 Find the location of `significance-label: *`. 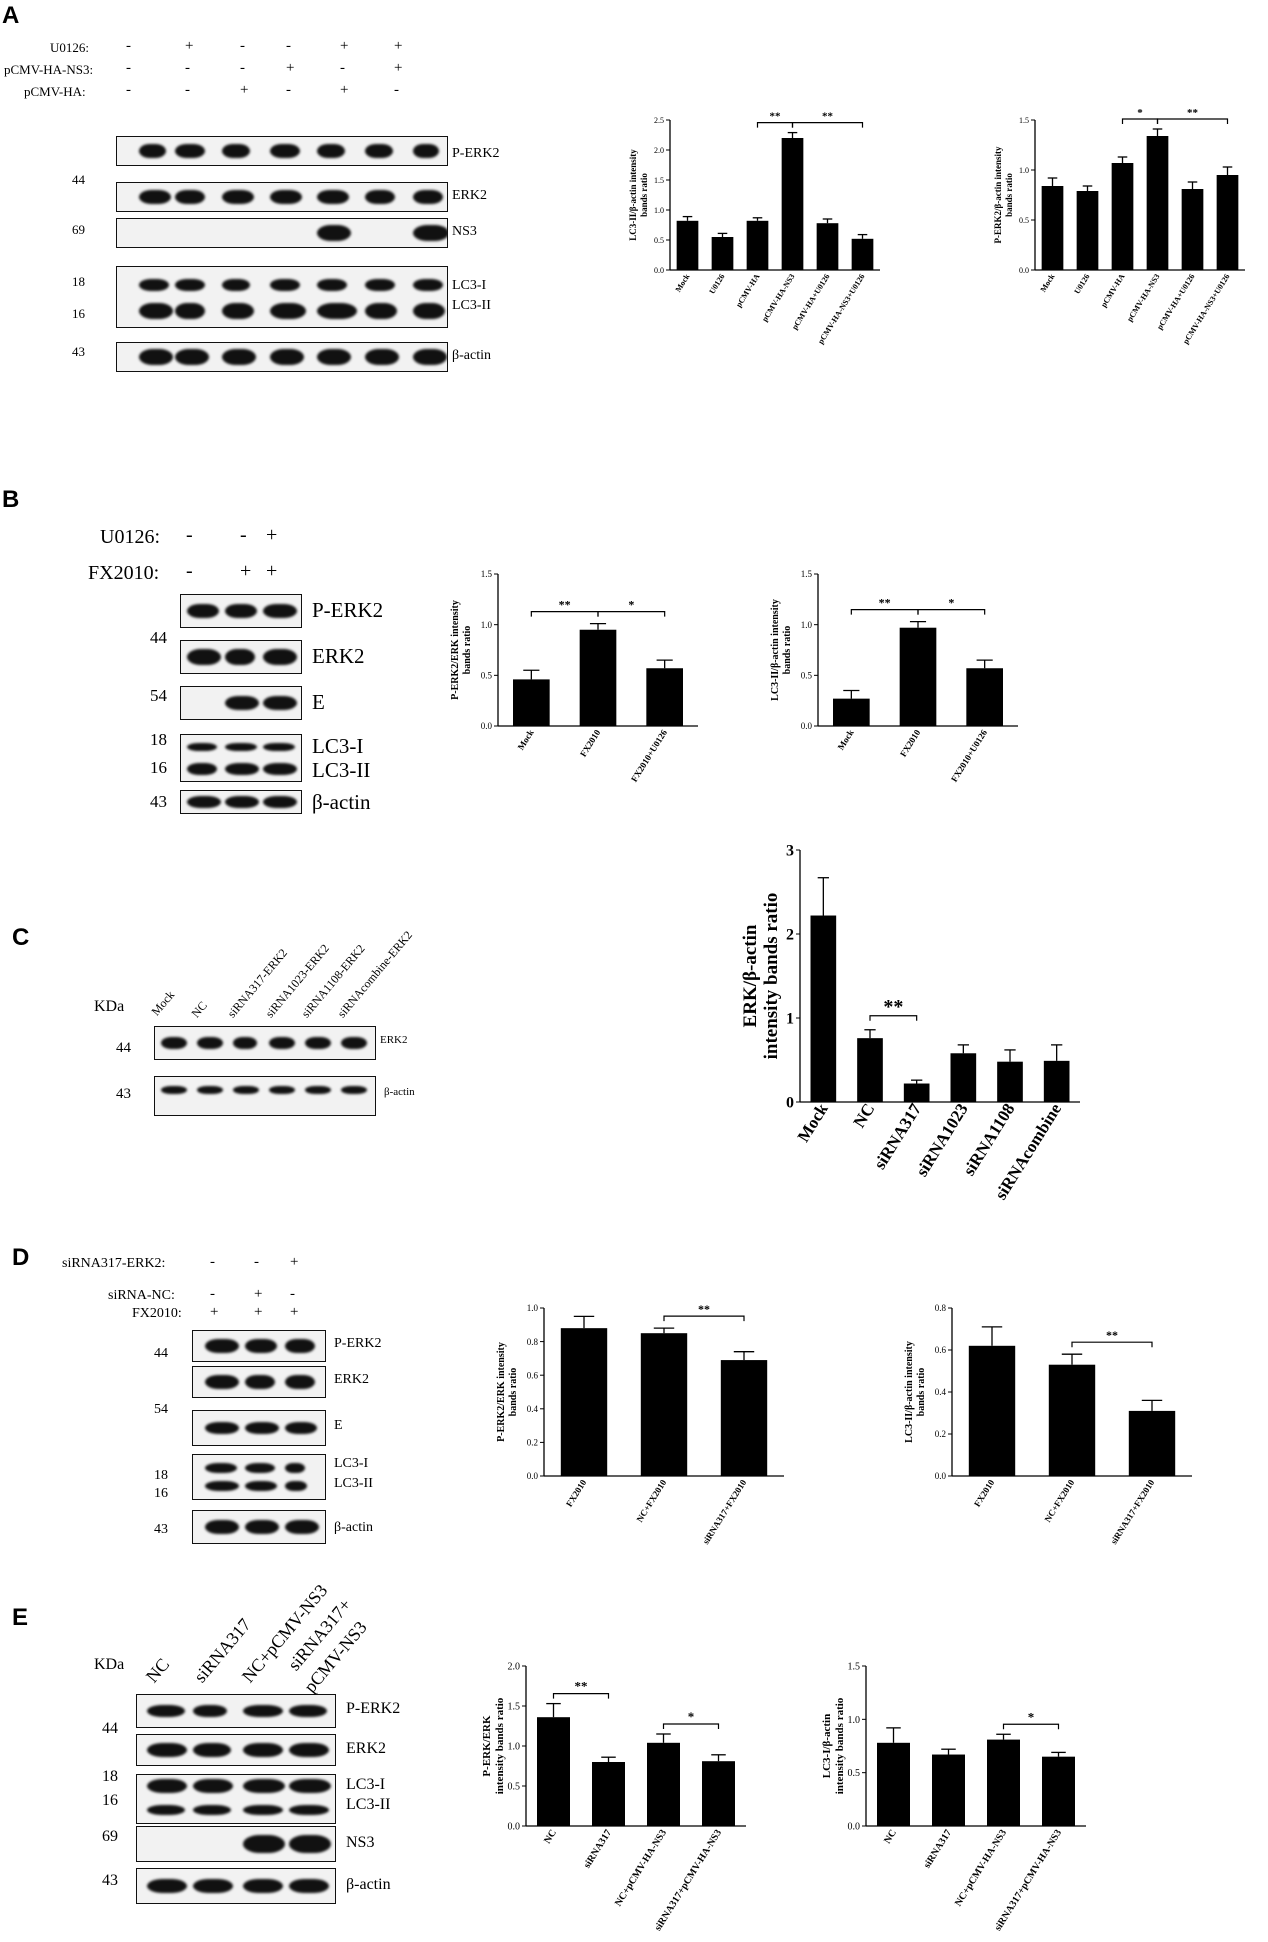

significance-label: * is located at coordinates (631, 605).